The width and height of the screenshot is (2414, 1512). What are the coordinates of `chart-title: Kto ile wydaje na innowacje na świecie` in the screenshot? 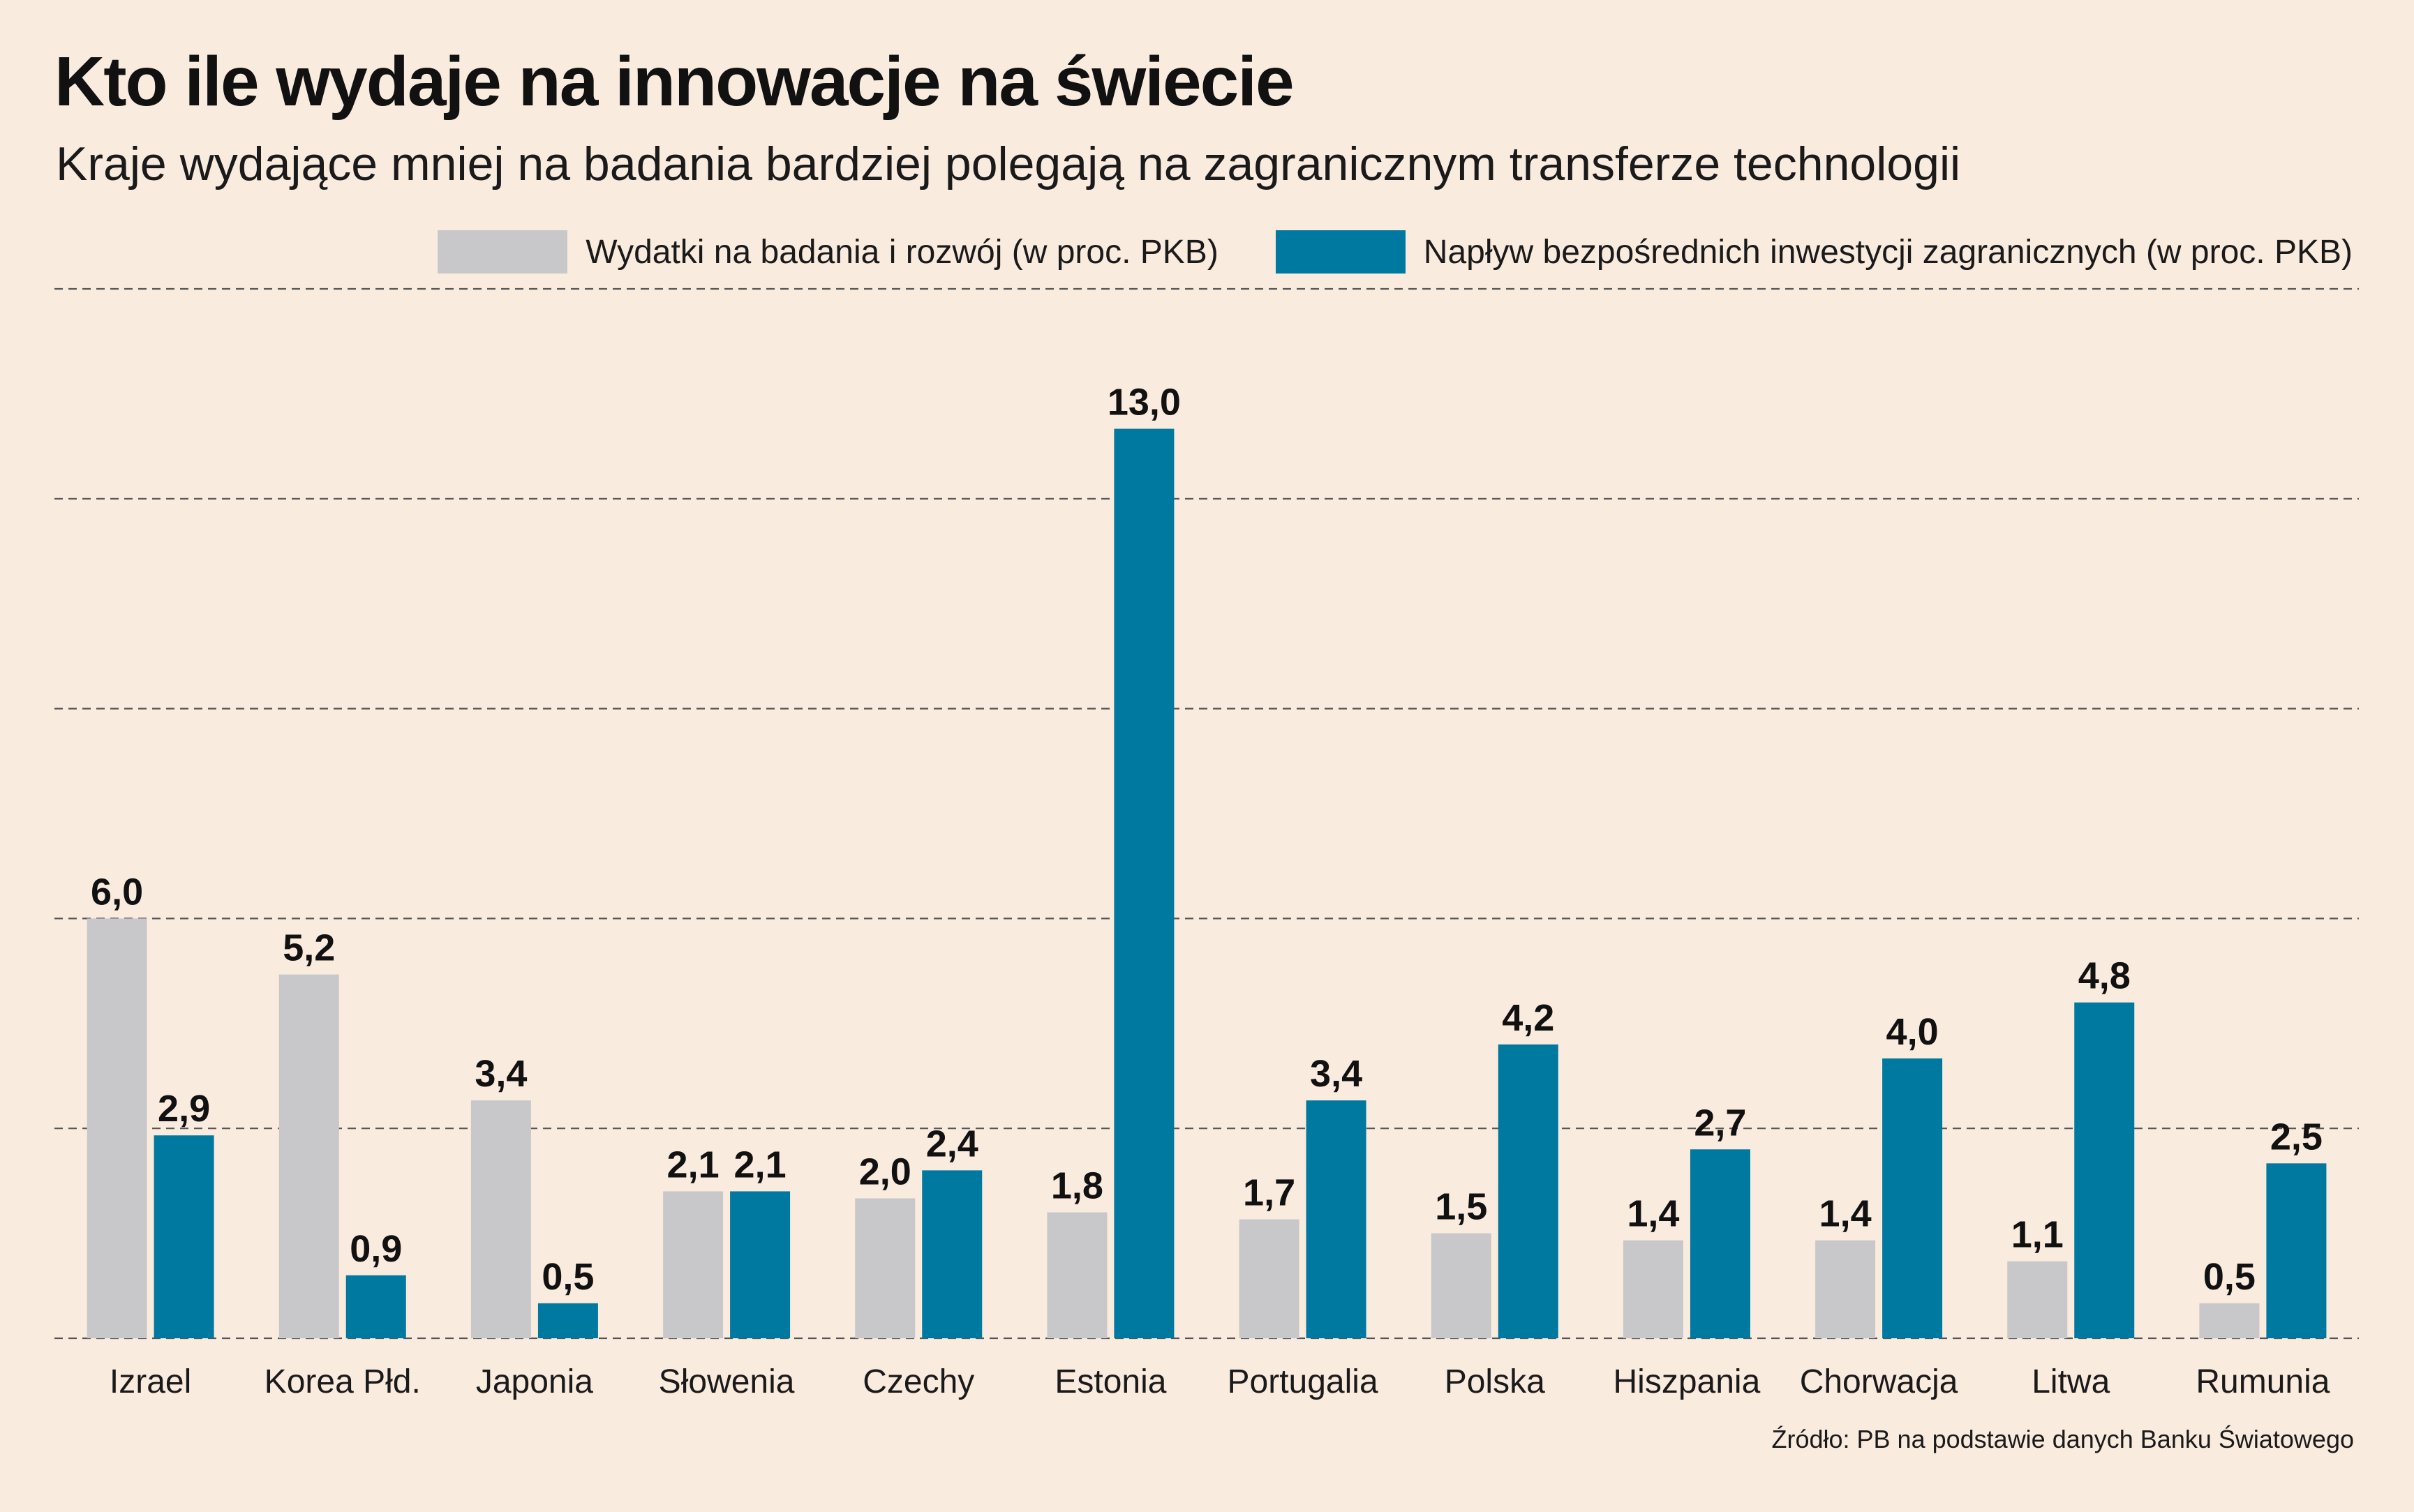 It's located at (674, 82).